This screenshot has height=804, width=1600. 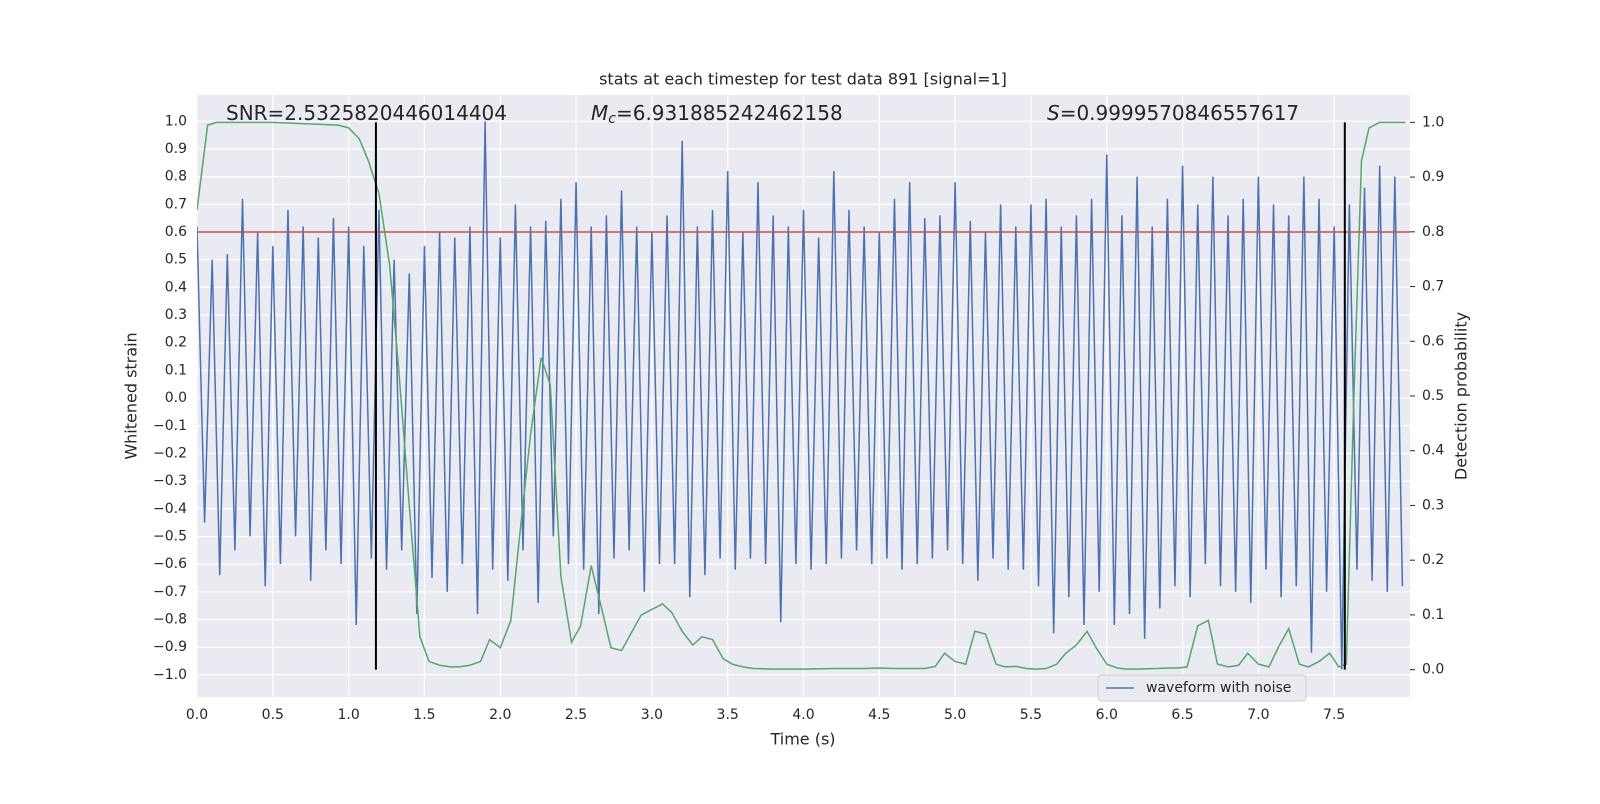 What do you see at coordinates (1461, 396) in the screenshot?
I see `y2-axis-label: Detection probability` at bounding box center [1461, 396].